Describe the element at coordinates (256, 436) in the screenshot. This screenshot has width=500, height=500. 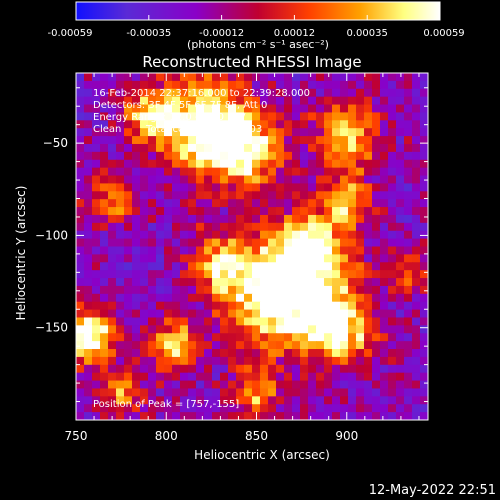
I see `x-tick-label: 850` at that location.